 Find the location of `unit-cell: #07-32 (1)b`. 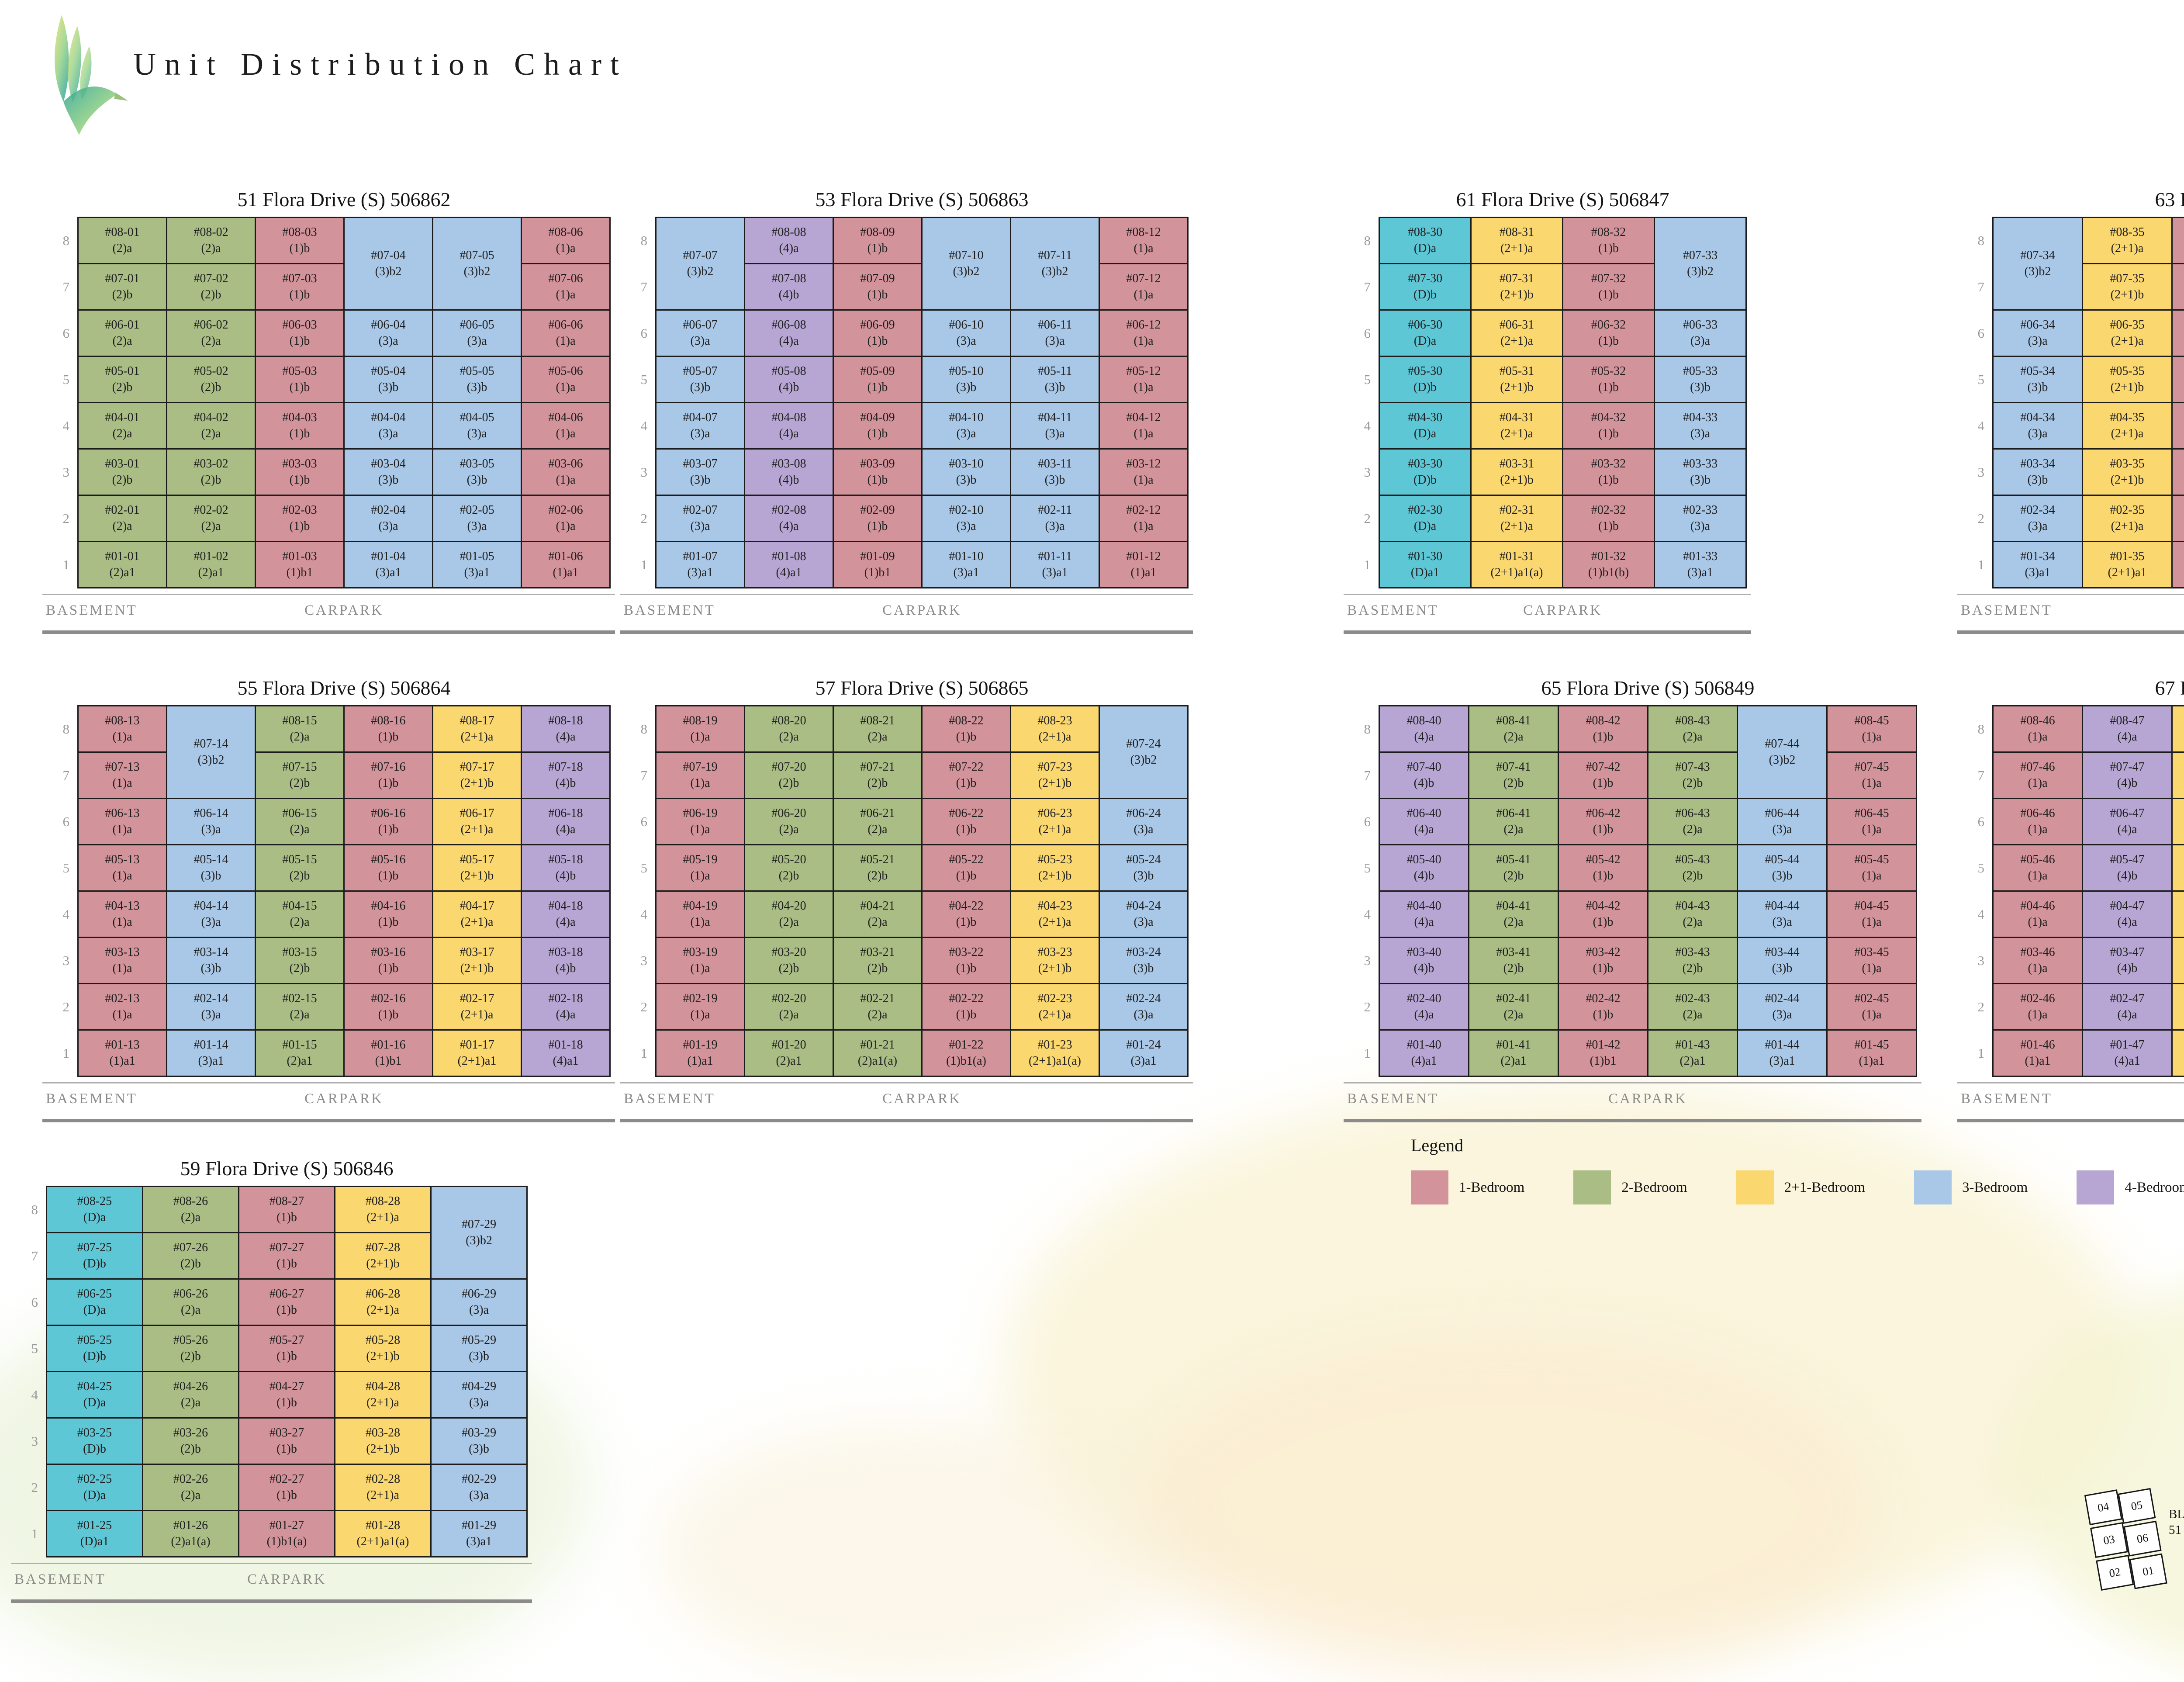

unit-cell: #07-32 (1)b is located at coordinates (1608, 286).